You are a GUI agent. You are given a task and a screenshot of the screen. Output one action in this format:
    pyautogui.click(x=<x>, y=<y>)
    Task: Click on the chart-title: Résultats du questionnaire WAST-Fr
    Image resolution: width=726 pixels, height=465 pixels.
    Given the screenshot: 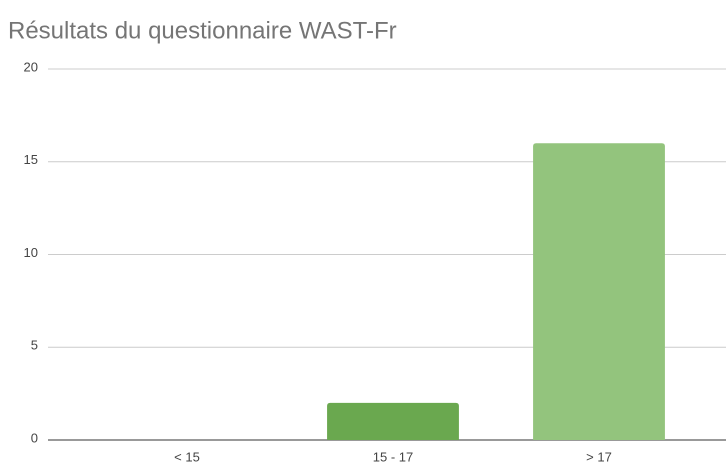 What is the action you would take?
    pyautogui.click(x=202, y=30)
    